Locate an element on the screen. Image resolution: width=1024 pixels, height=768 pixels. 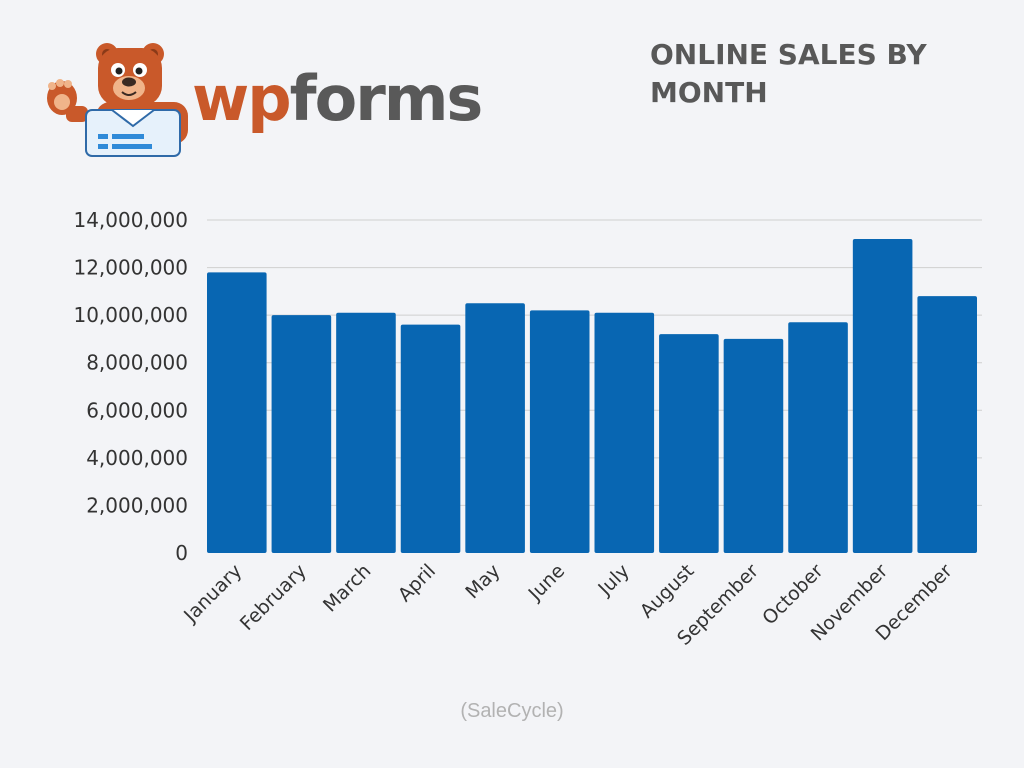
y-tick-label: 12,000,000 is located at coordinates (130, 268).